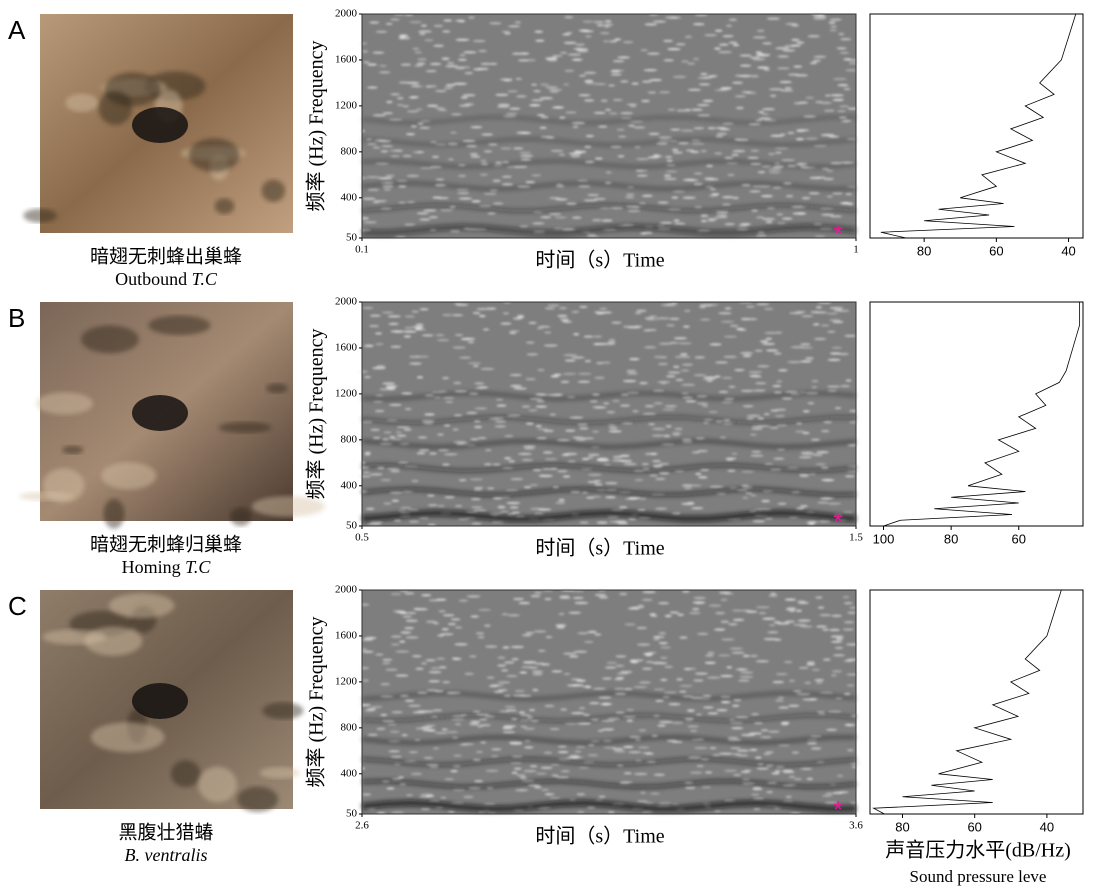 The height and width of the screenshot is (890, 1096). I want to click on spectrogram-frame, so click(609, 702).